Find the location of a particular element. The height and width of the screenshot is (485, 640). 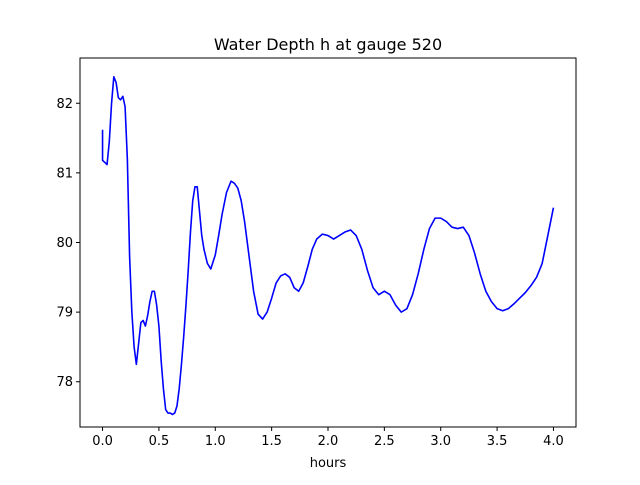

y-tick-label: 78 is located at coordinates (64, 382).